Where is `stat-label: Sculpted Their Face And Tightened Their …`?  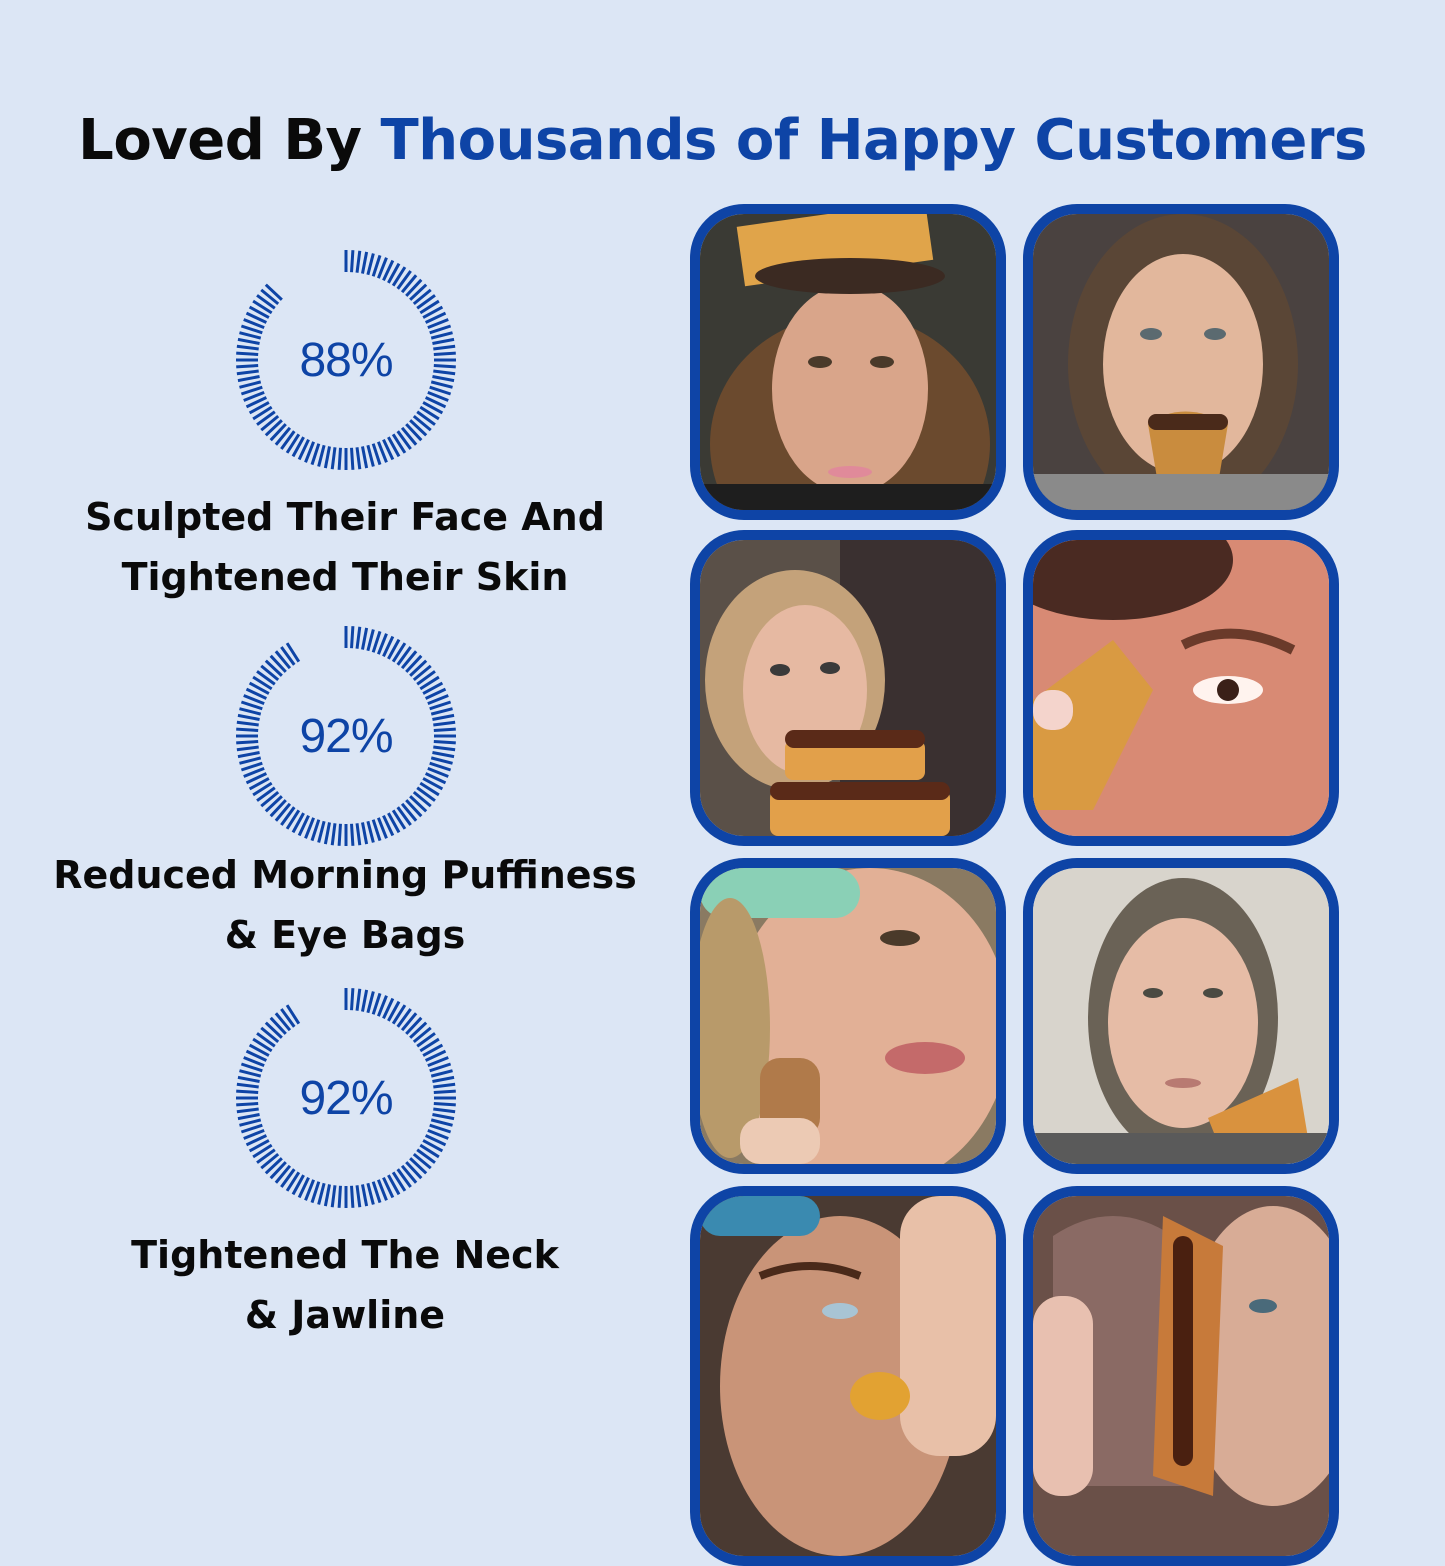
stat-label: Sculpted Their Face And Tightened Their … is located at coordinates (345, 547).